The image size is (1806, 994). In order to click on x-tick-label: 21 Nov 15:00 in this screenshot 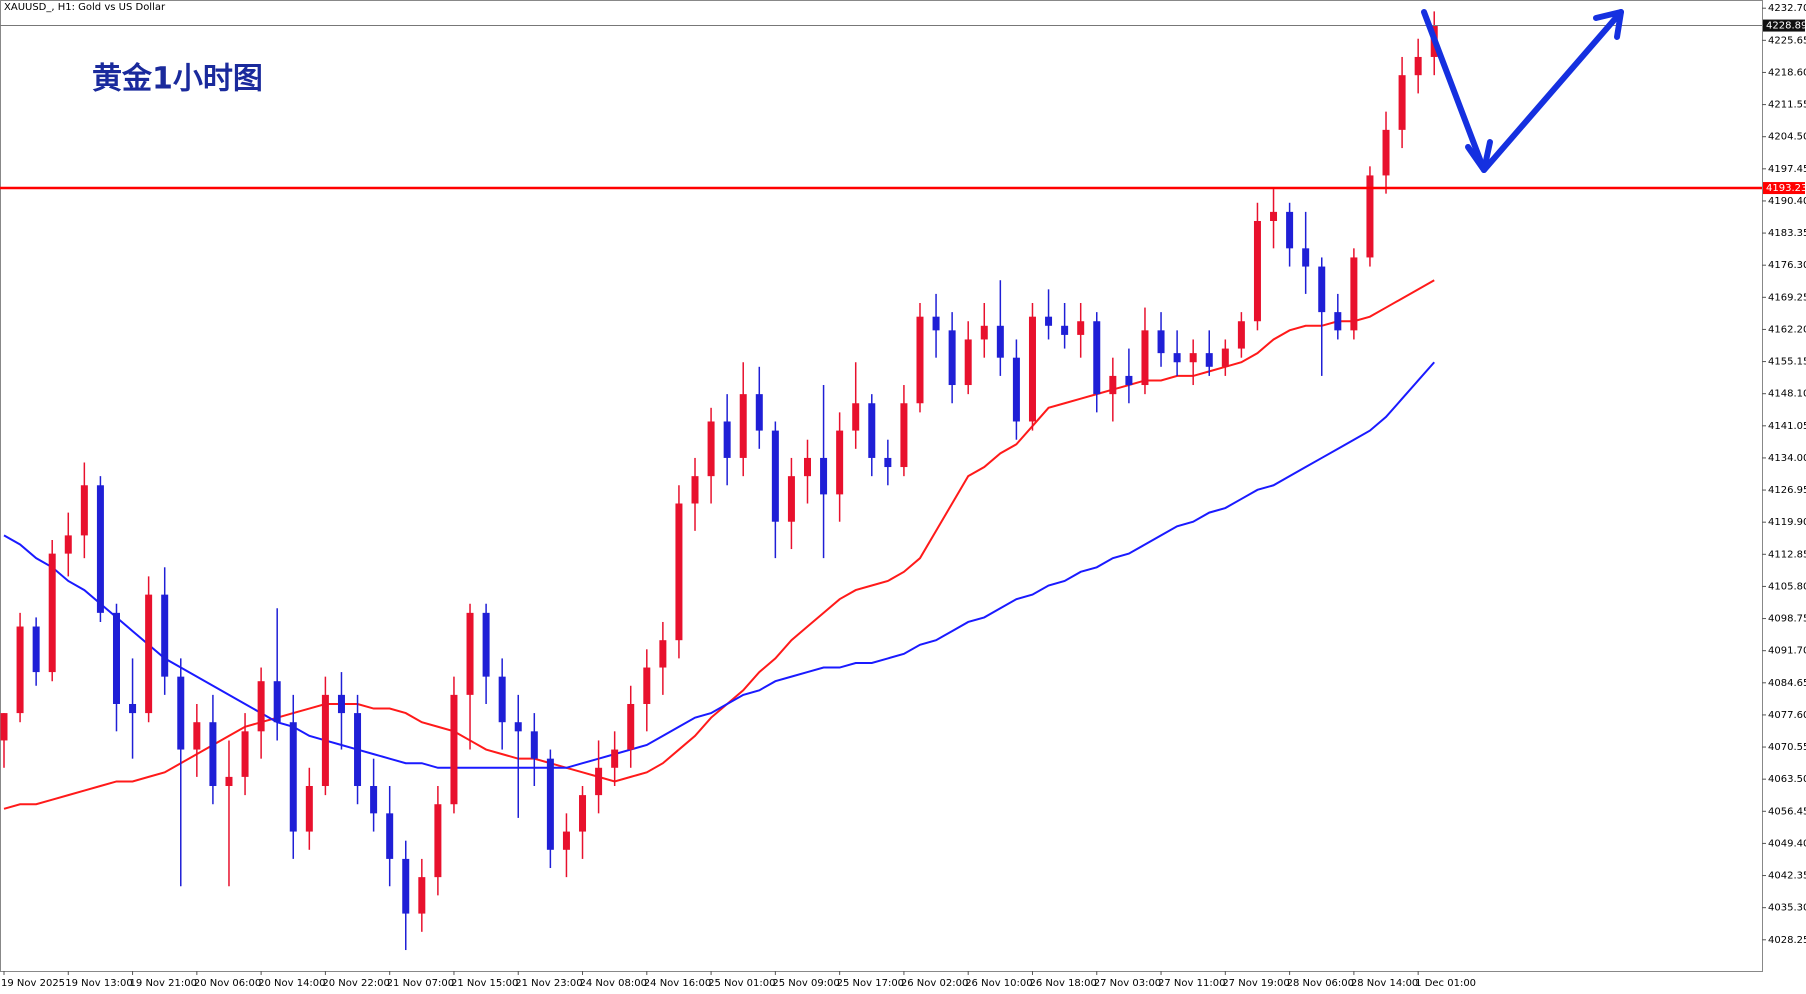, I will do `click(484, 983)`.